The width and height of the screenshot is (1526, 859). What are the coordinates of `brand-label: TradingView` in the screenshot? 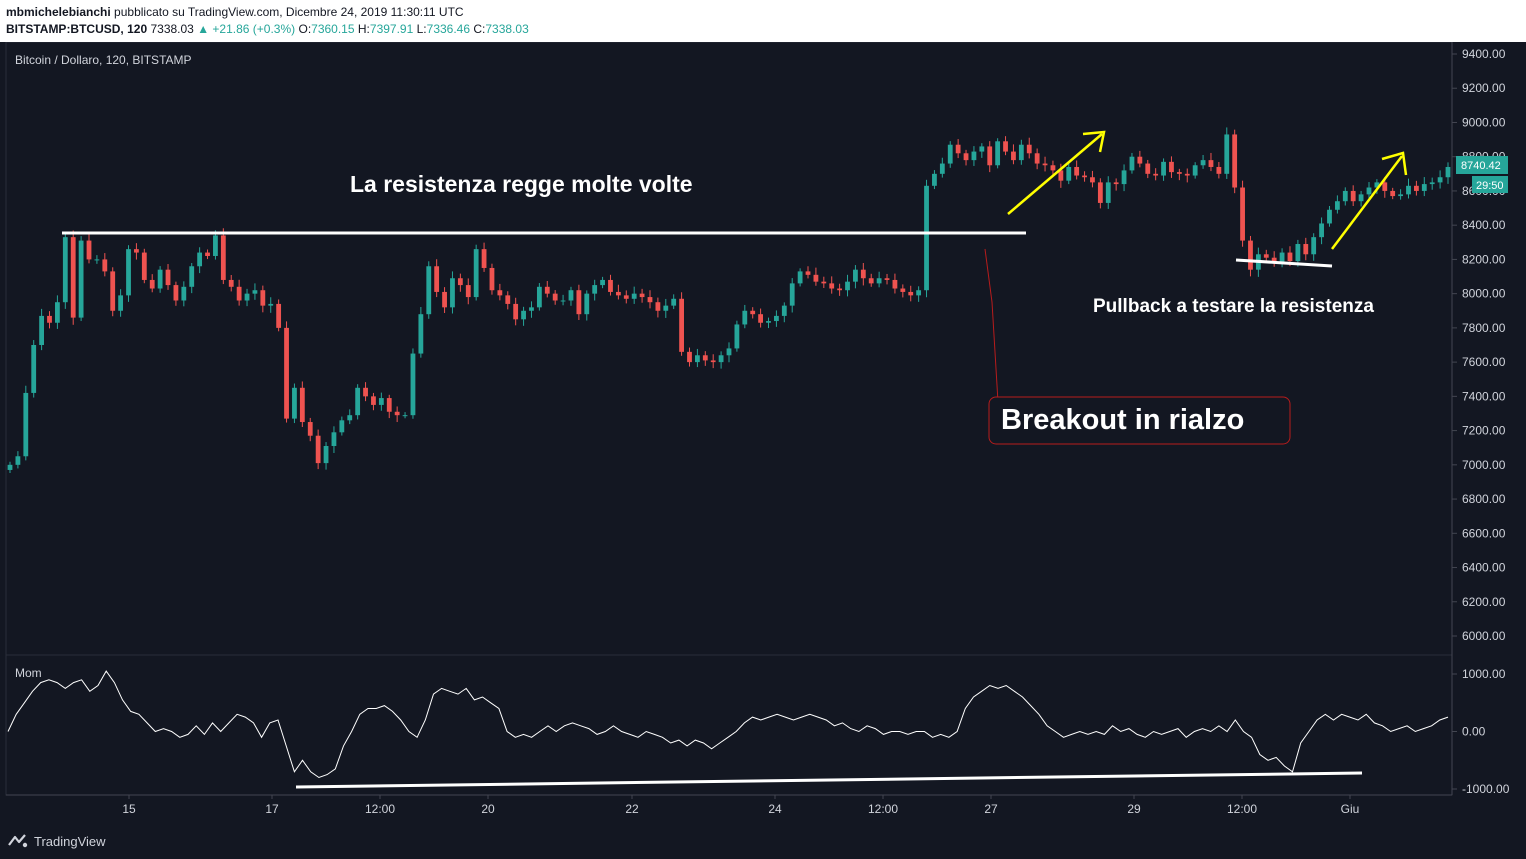 It's located at (70, 841).